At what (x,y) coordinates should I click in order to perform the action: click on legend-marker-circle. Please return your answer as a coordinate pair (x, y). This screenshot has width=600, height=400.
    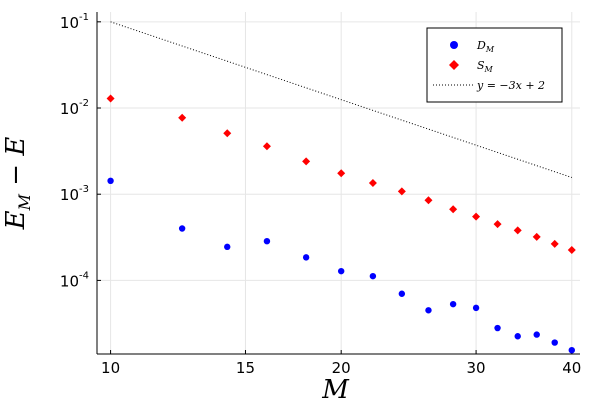
    Looking at the image, I should click on (454, 45).